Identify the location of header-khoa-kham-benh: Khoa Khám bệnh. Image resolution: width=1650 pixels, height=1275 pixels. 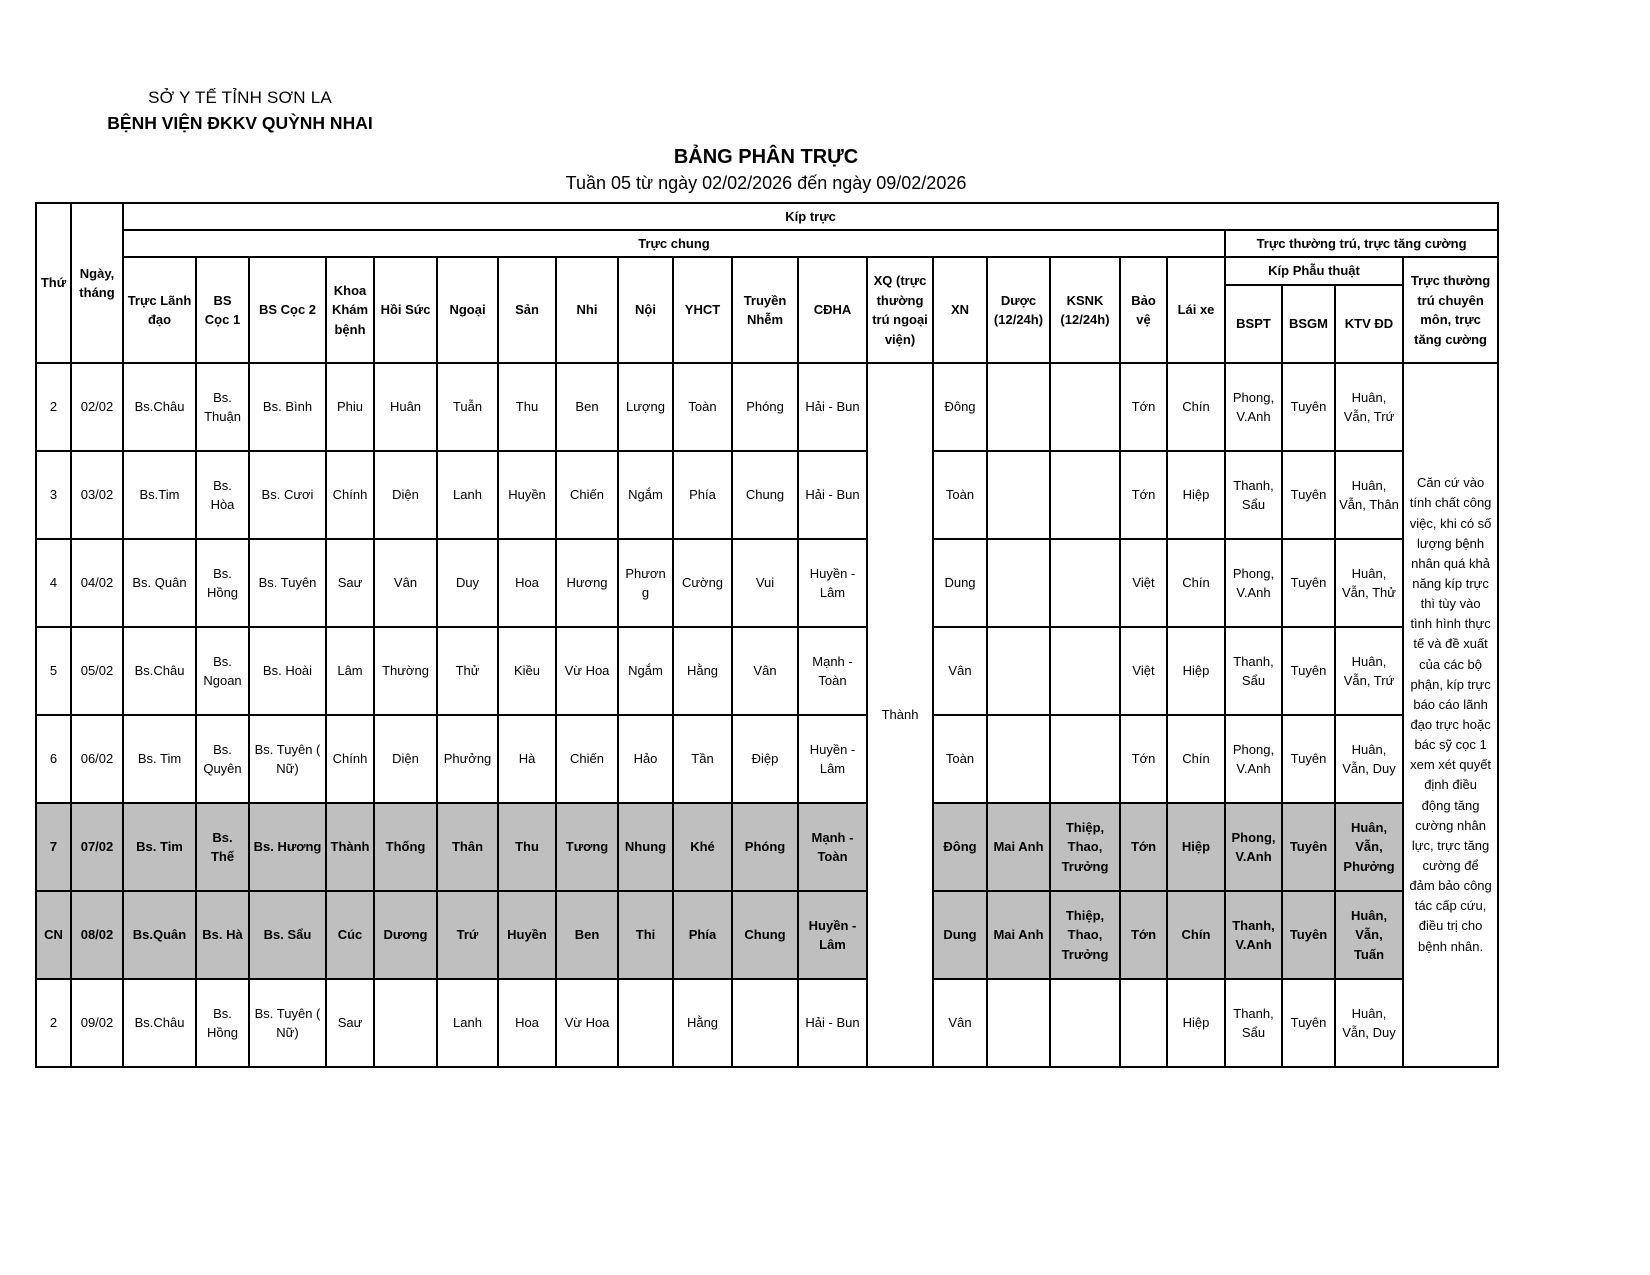
(350, 310).